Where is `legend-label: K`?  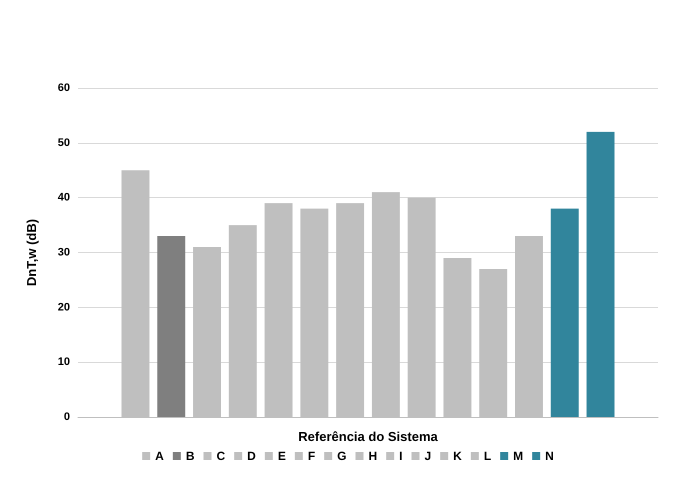 legend-label: K is located at coordinates (457, 456).